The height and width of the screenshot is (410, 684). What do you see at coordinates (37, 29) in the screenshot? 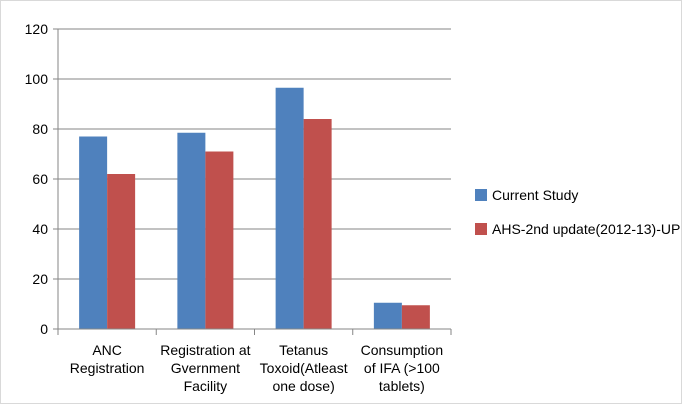
I see `y-tick-label: 120` at bounding box center [37, 29].